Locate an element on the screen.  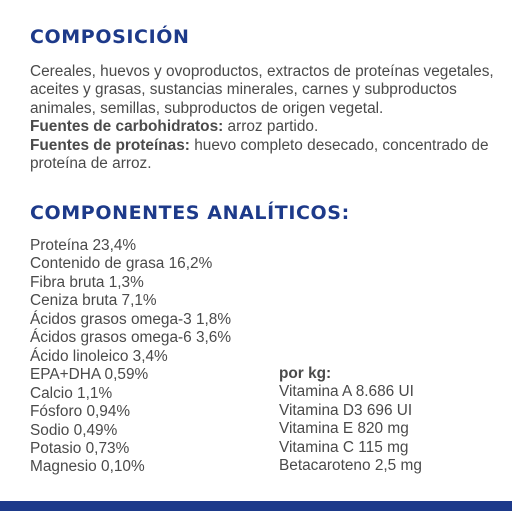
analytic-item: Calcio 1,1% is located at coordinates (71, 393).